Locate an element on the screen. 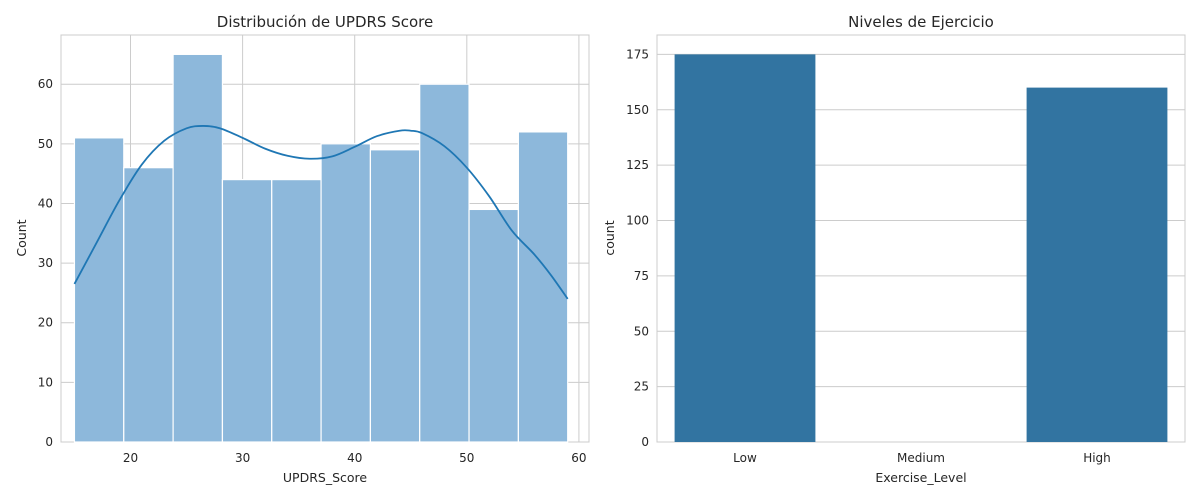  y-tick-label: 20 is located at coordinates (45, 323).